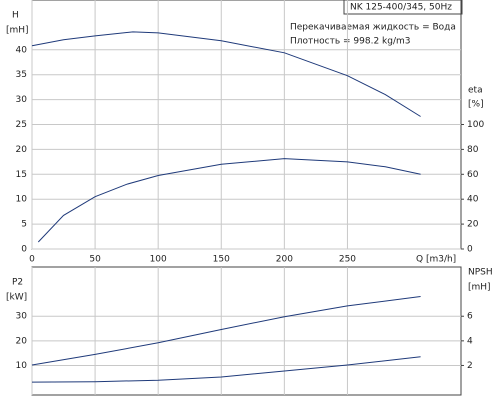 The height and width of the screenshot is (400, 500). What do you see at coordinates (16, 298) in the screenshot?
I see `y-axis-unit: [kW]` at bounding box center [16, 298].